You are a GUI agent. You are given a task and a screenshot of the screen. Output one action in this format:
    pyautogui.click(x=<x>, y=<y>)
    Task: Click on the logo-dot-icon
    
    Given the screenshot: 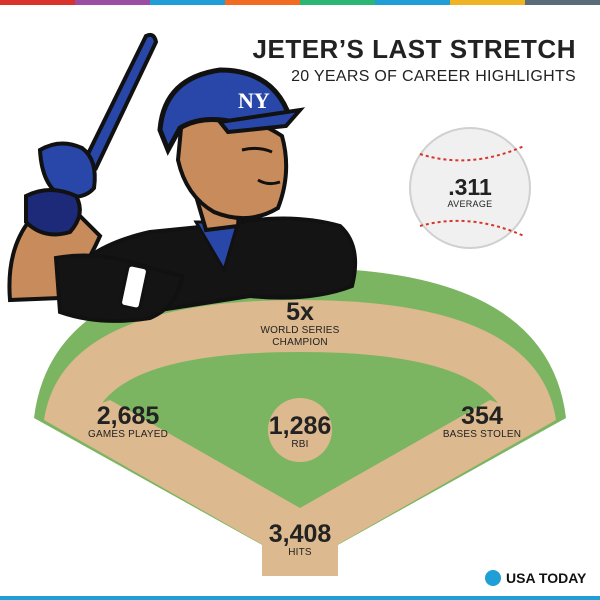 What is the action you would take?
    pyautogui.click(x=493, y=578)
    